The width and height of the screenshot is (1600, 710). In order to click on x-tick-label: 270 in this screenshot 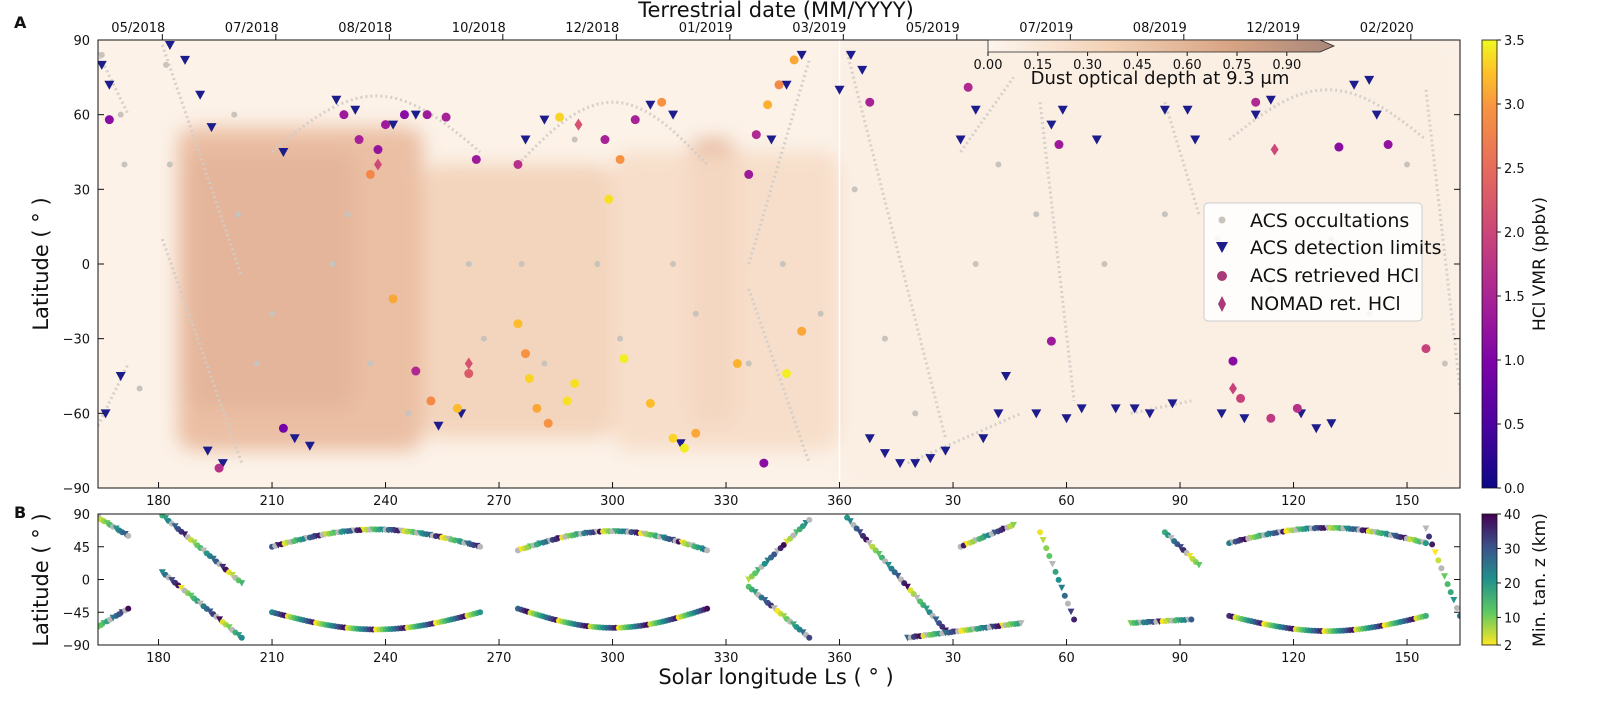, I will do `click(499, 501)`.